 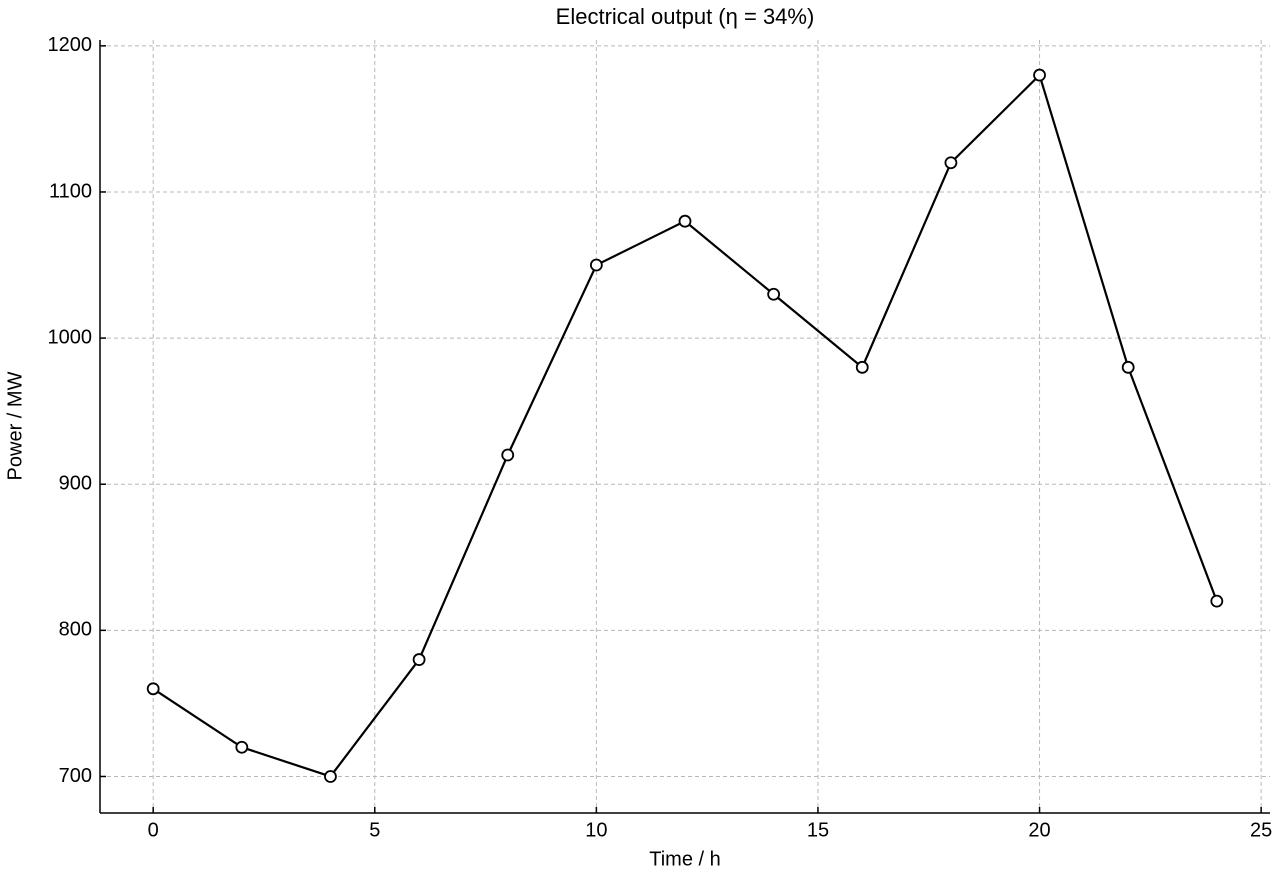 What do you see at coordinates (596, 830) in the screenshot?
I see `x-tick-label: 10` at bounding box center [596, 830].